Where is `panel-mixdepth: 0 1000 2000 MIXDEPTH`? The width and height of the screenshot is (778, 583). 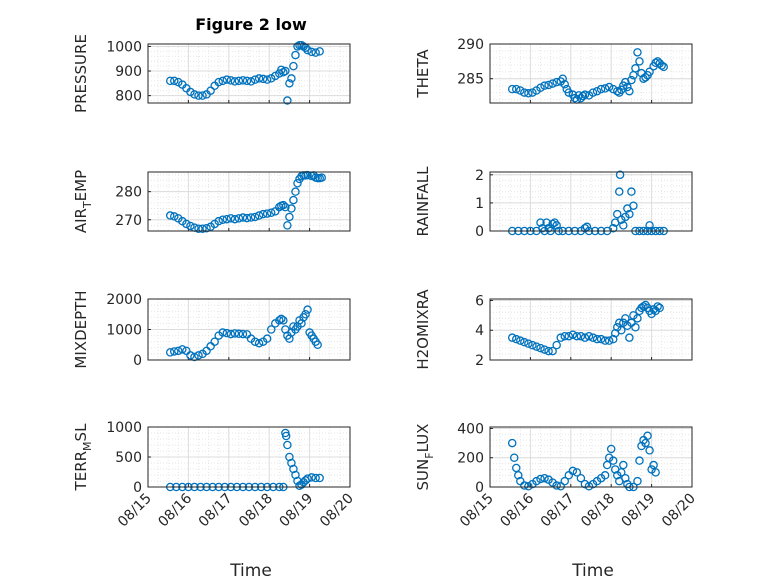
panel-mixdepth: 0 1000 2000 MIXDEPTH is located at coordinates (211, 329).